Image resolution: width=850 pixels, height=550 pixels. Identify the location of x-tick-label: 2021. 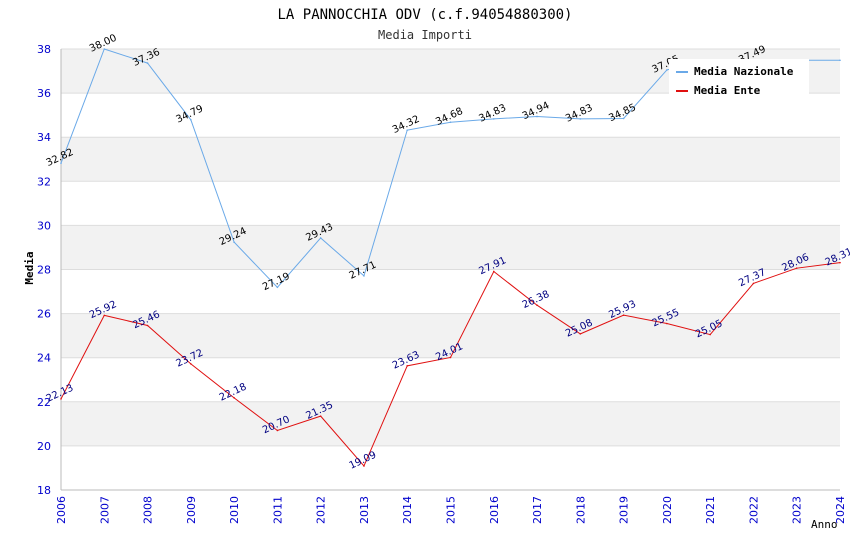
(710, 510).